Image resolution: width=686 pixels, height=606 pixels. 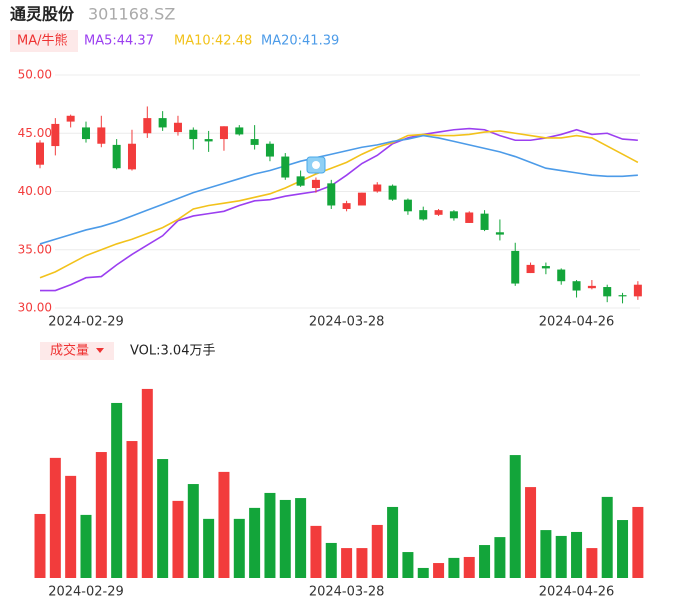 I want to click on volume-title: 成交量, so click(x=69, y=351).